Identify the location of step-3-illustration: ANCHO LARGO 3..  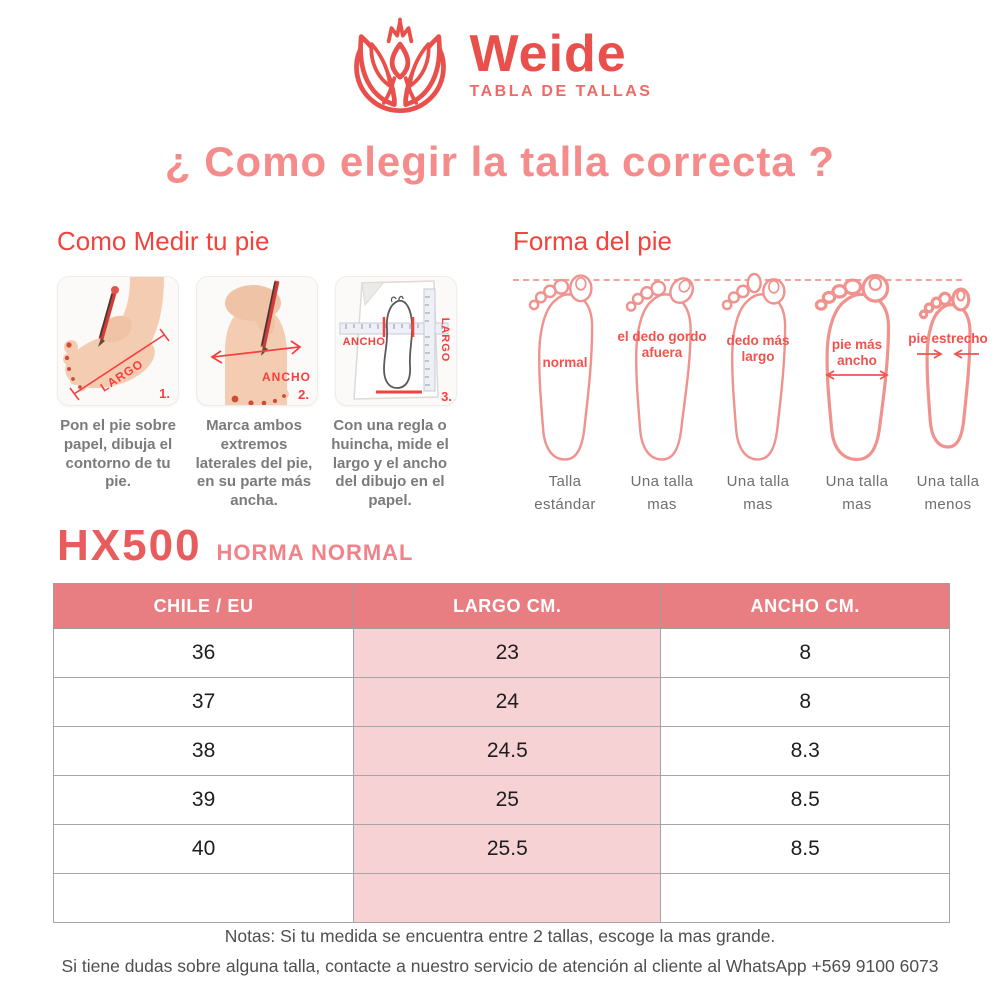
(396, 341).